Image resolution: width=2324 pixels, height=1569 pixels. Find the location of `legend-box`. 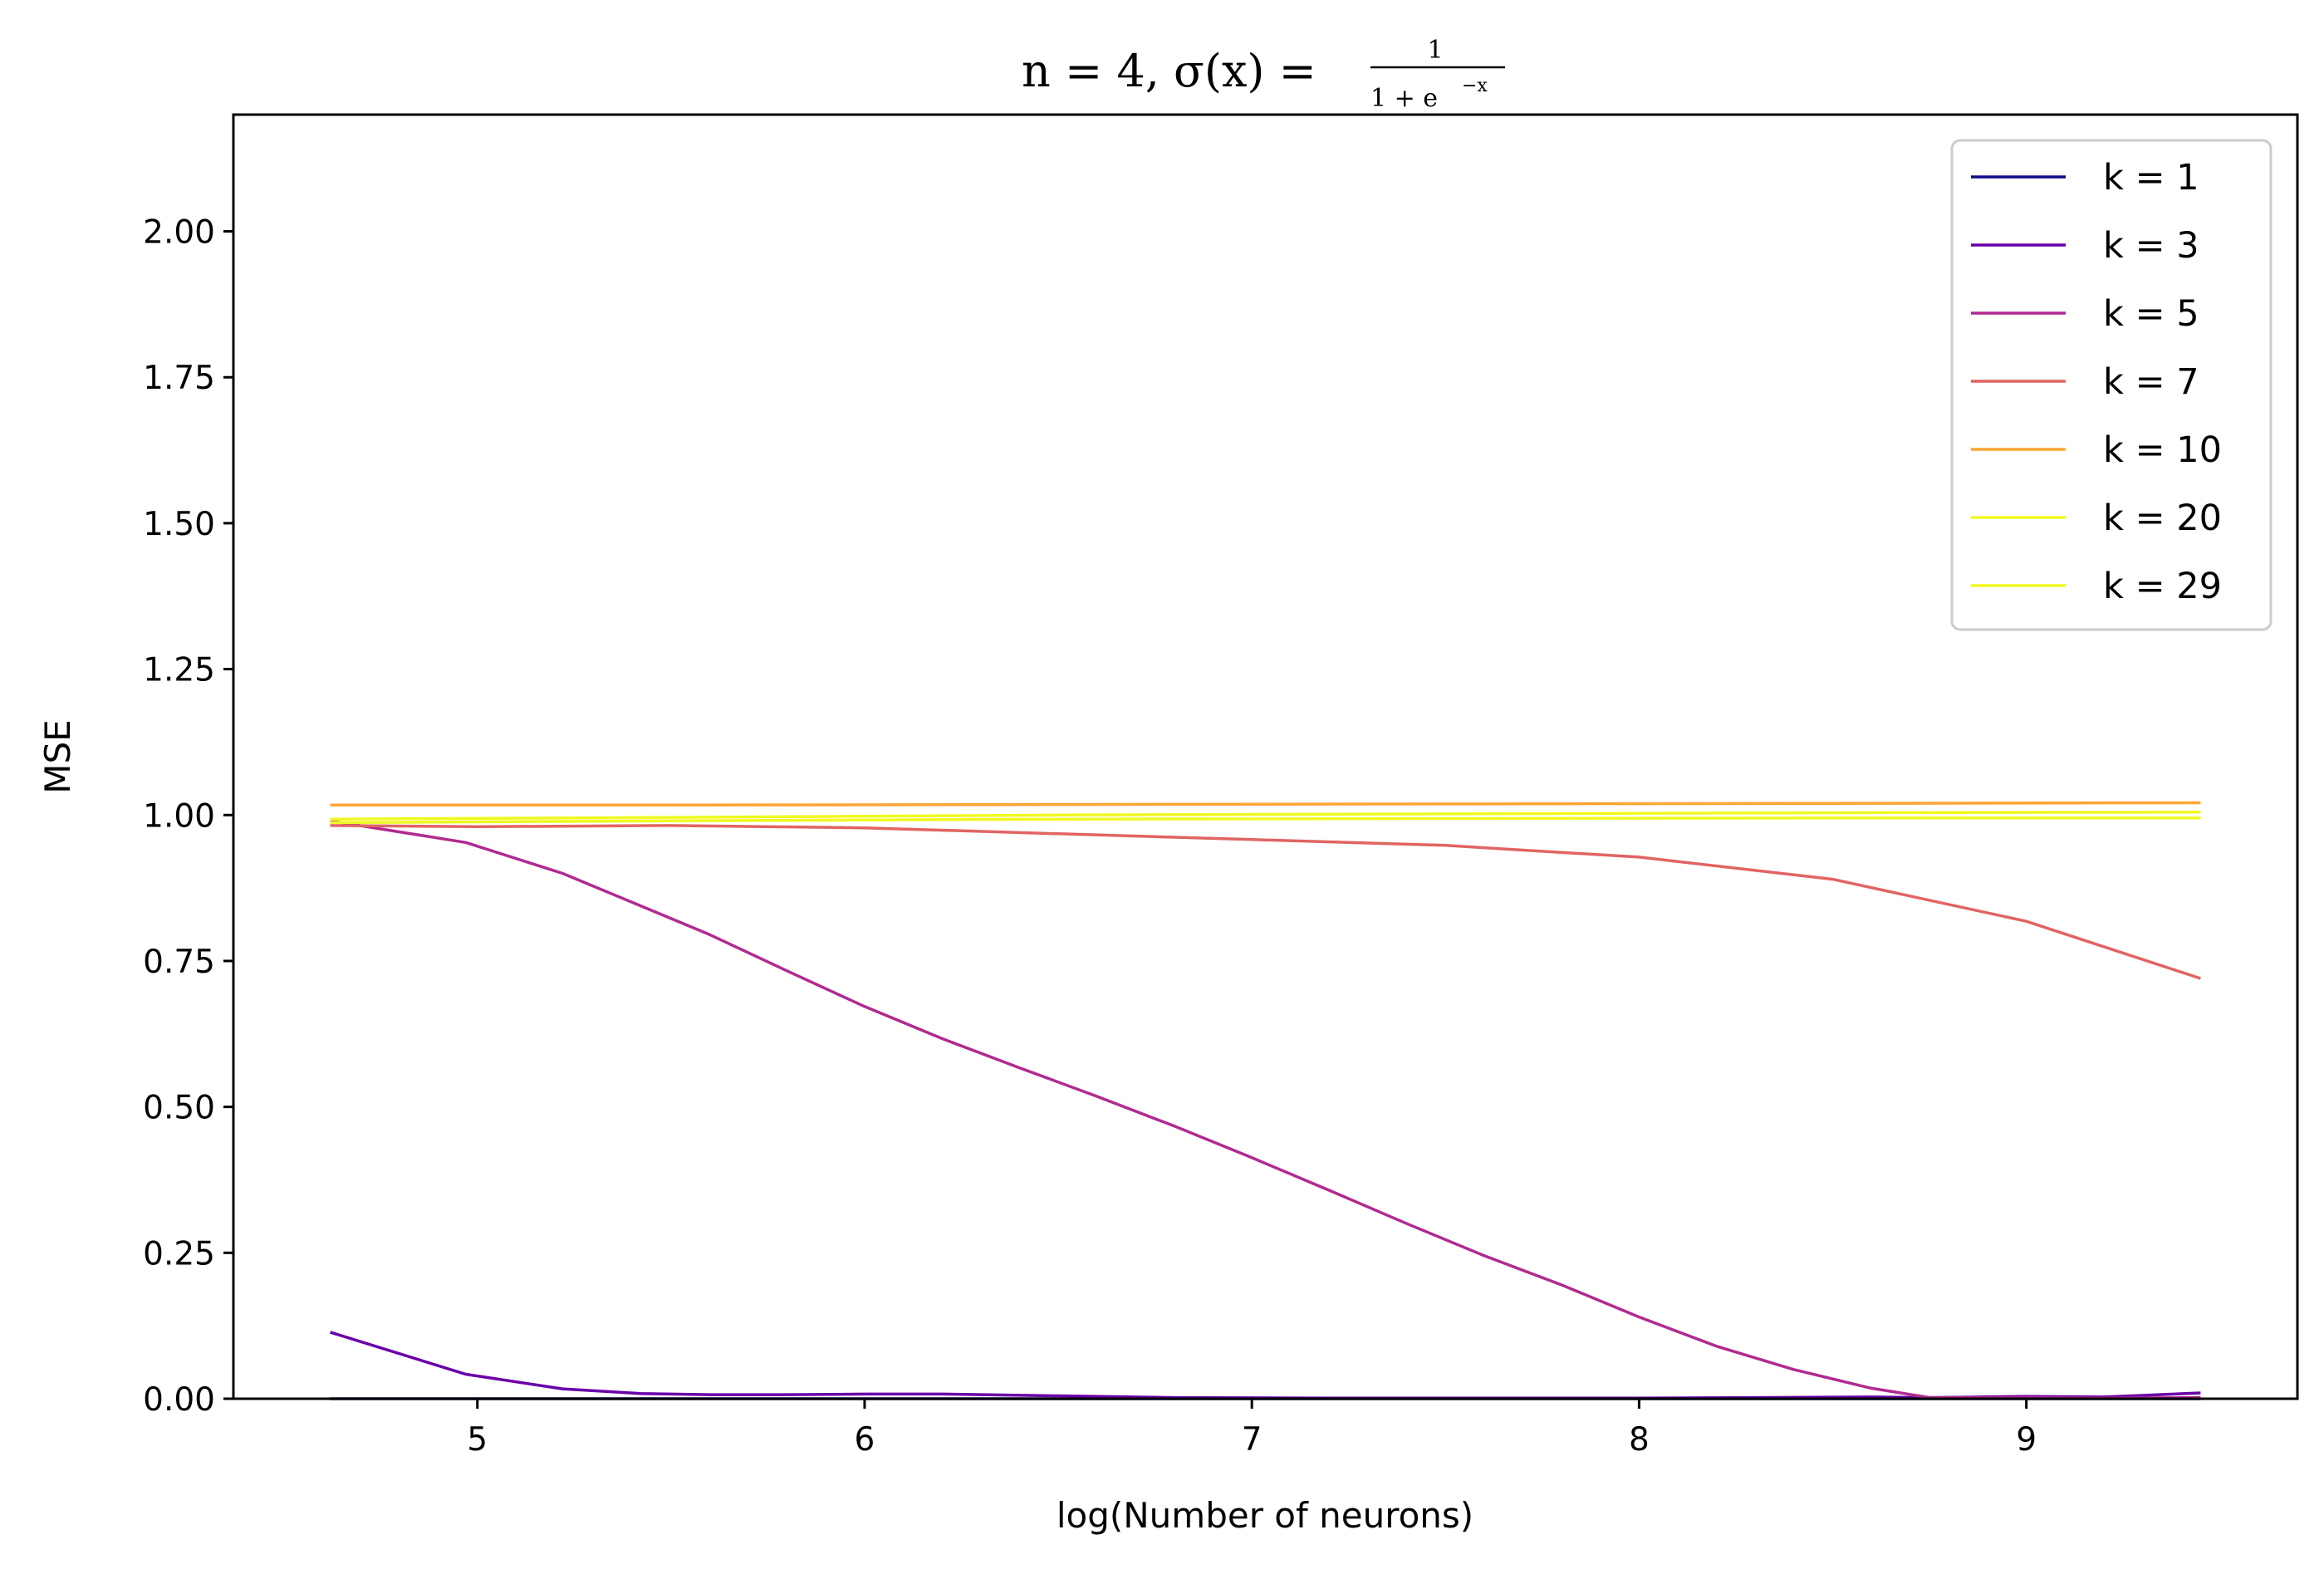

legend-box is located at coordinates (2111, 385).